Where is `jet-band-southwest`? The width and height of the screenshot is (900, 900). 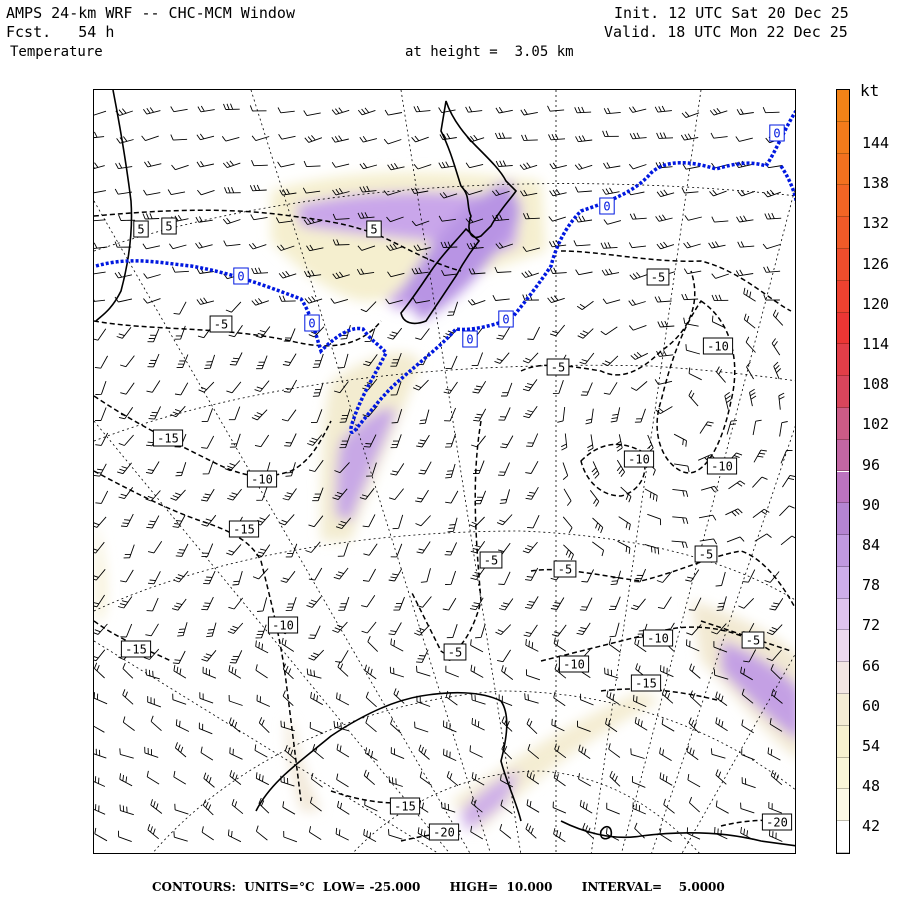
jet-band-southwest is located at coordinates (303, 766).